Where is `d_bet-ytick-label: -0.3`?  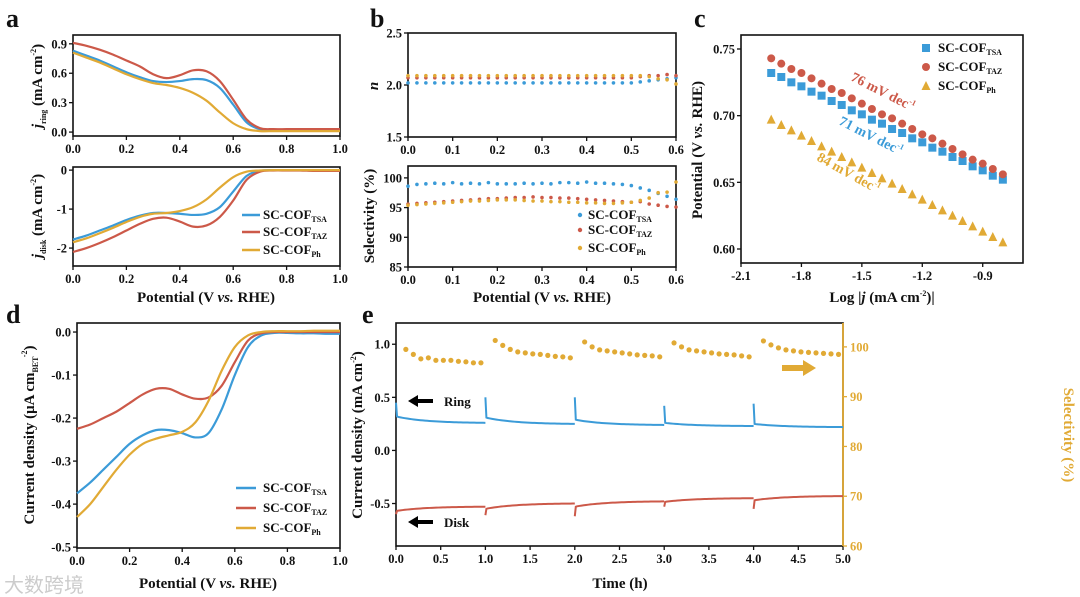
d_bet-ytick-label: -0.3 is located at coordinates (61, 462).